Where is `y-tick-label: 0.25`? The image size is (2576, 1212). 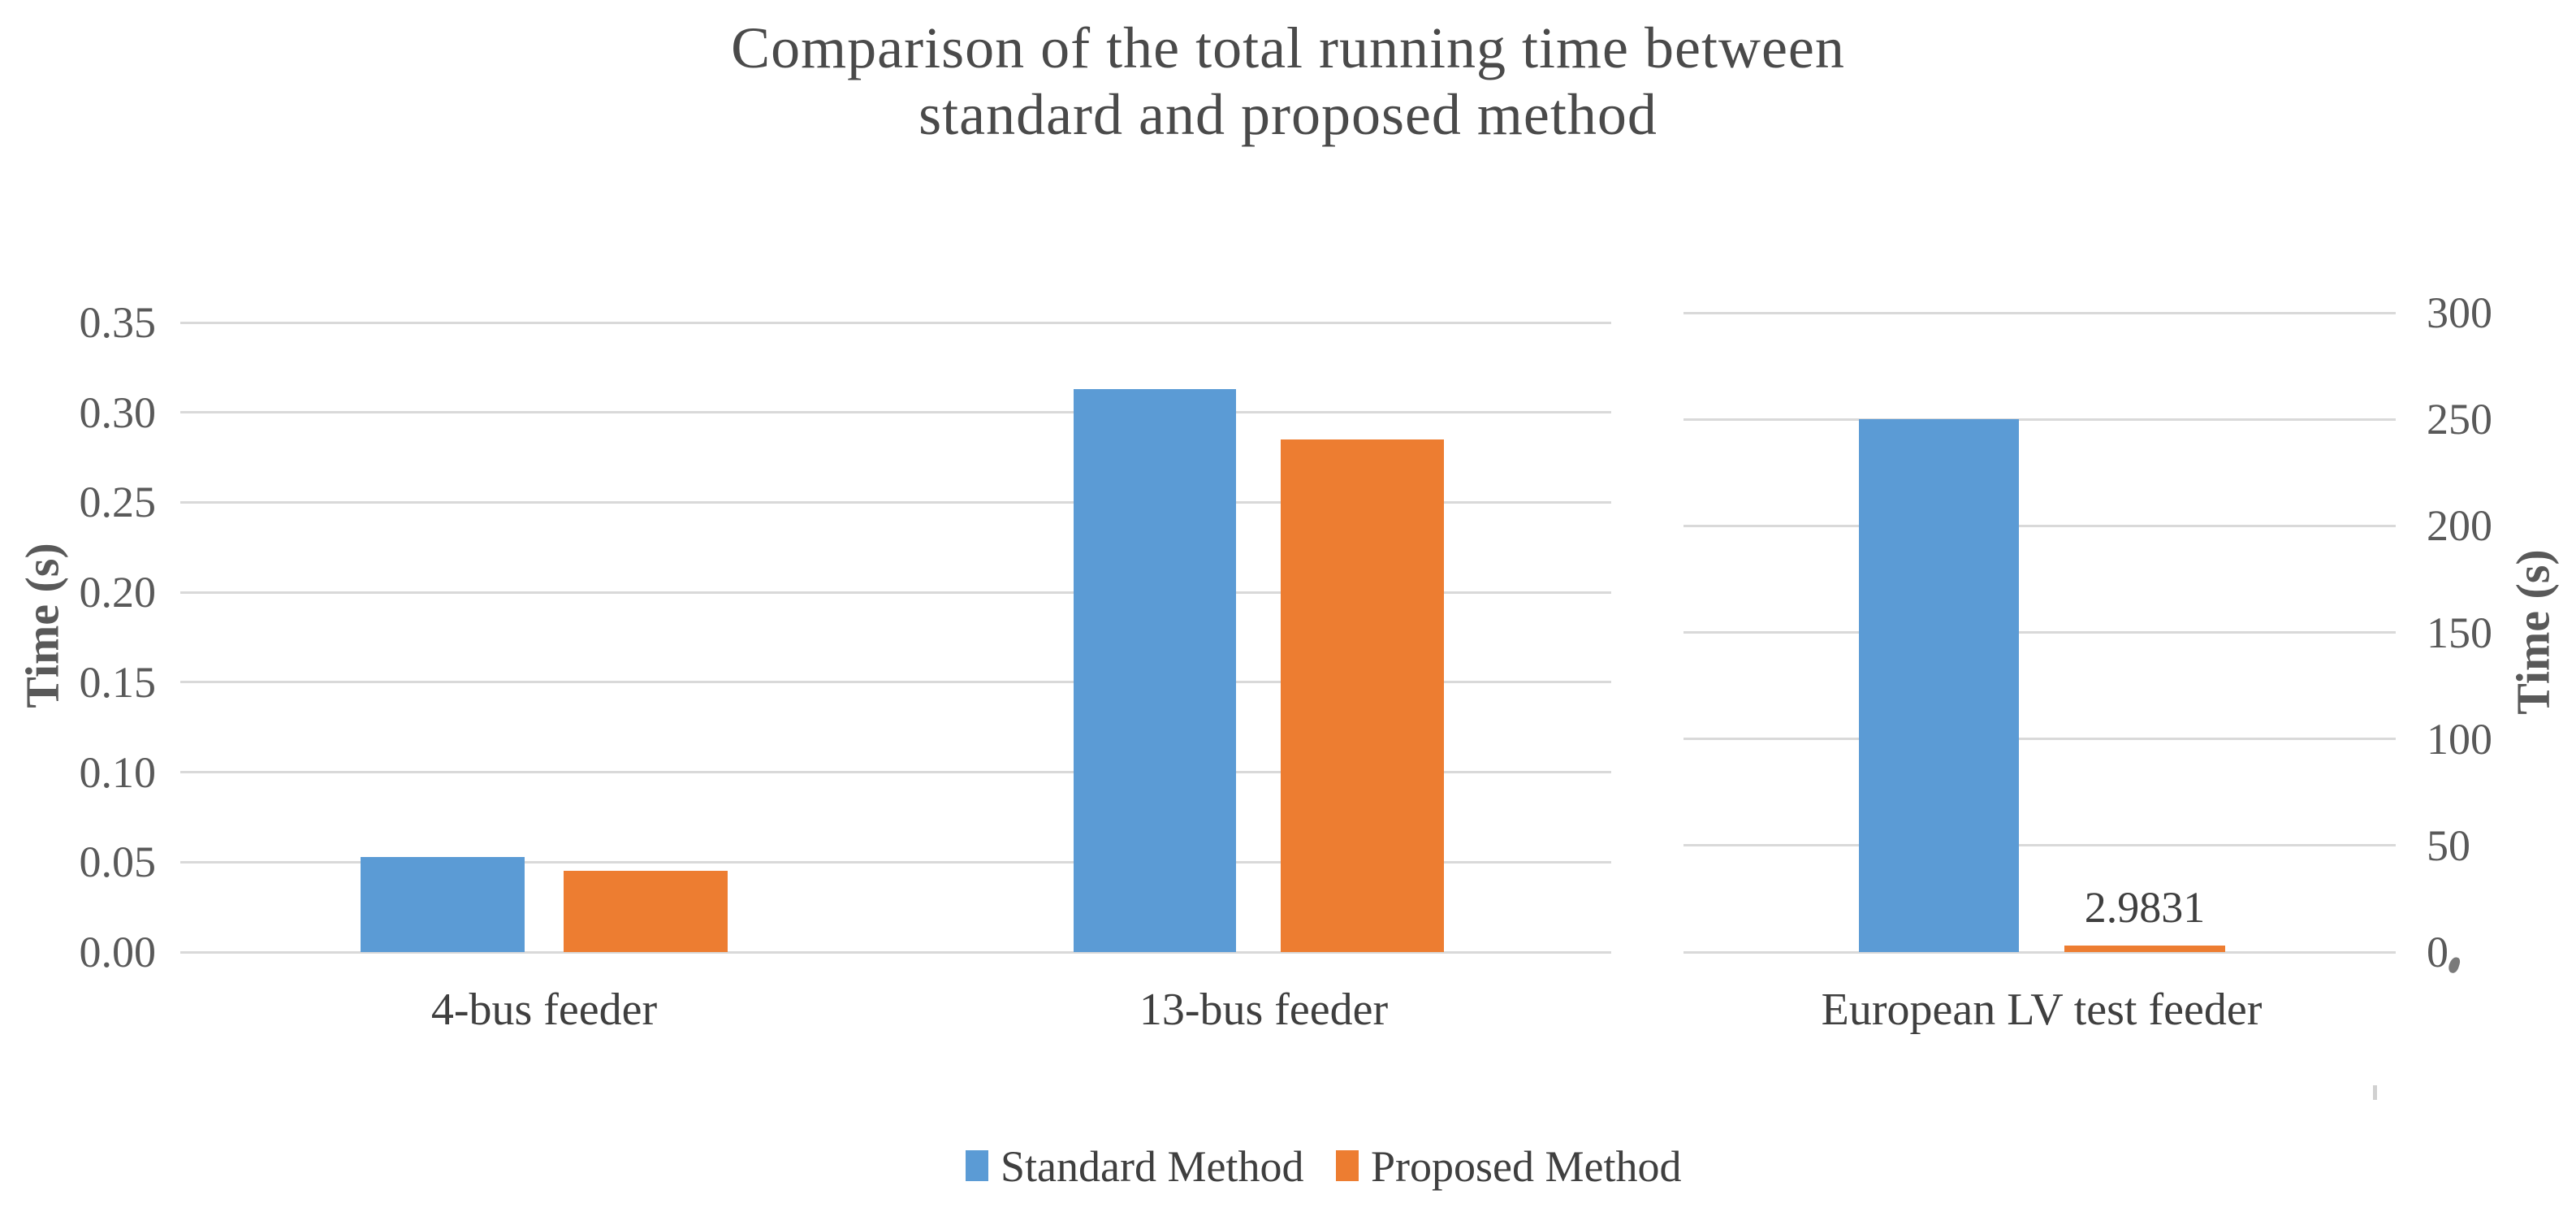
y-tick-label: 0.25 is located at coordinates (118, 502).